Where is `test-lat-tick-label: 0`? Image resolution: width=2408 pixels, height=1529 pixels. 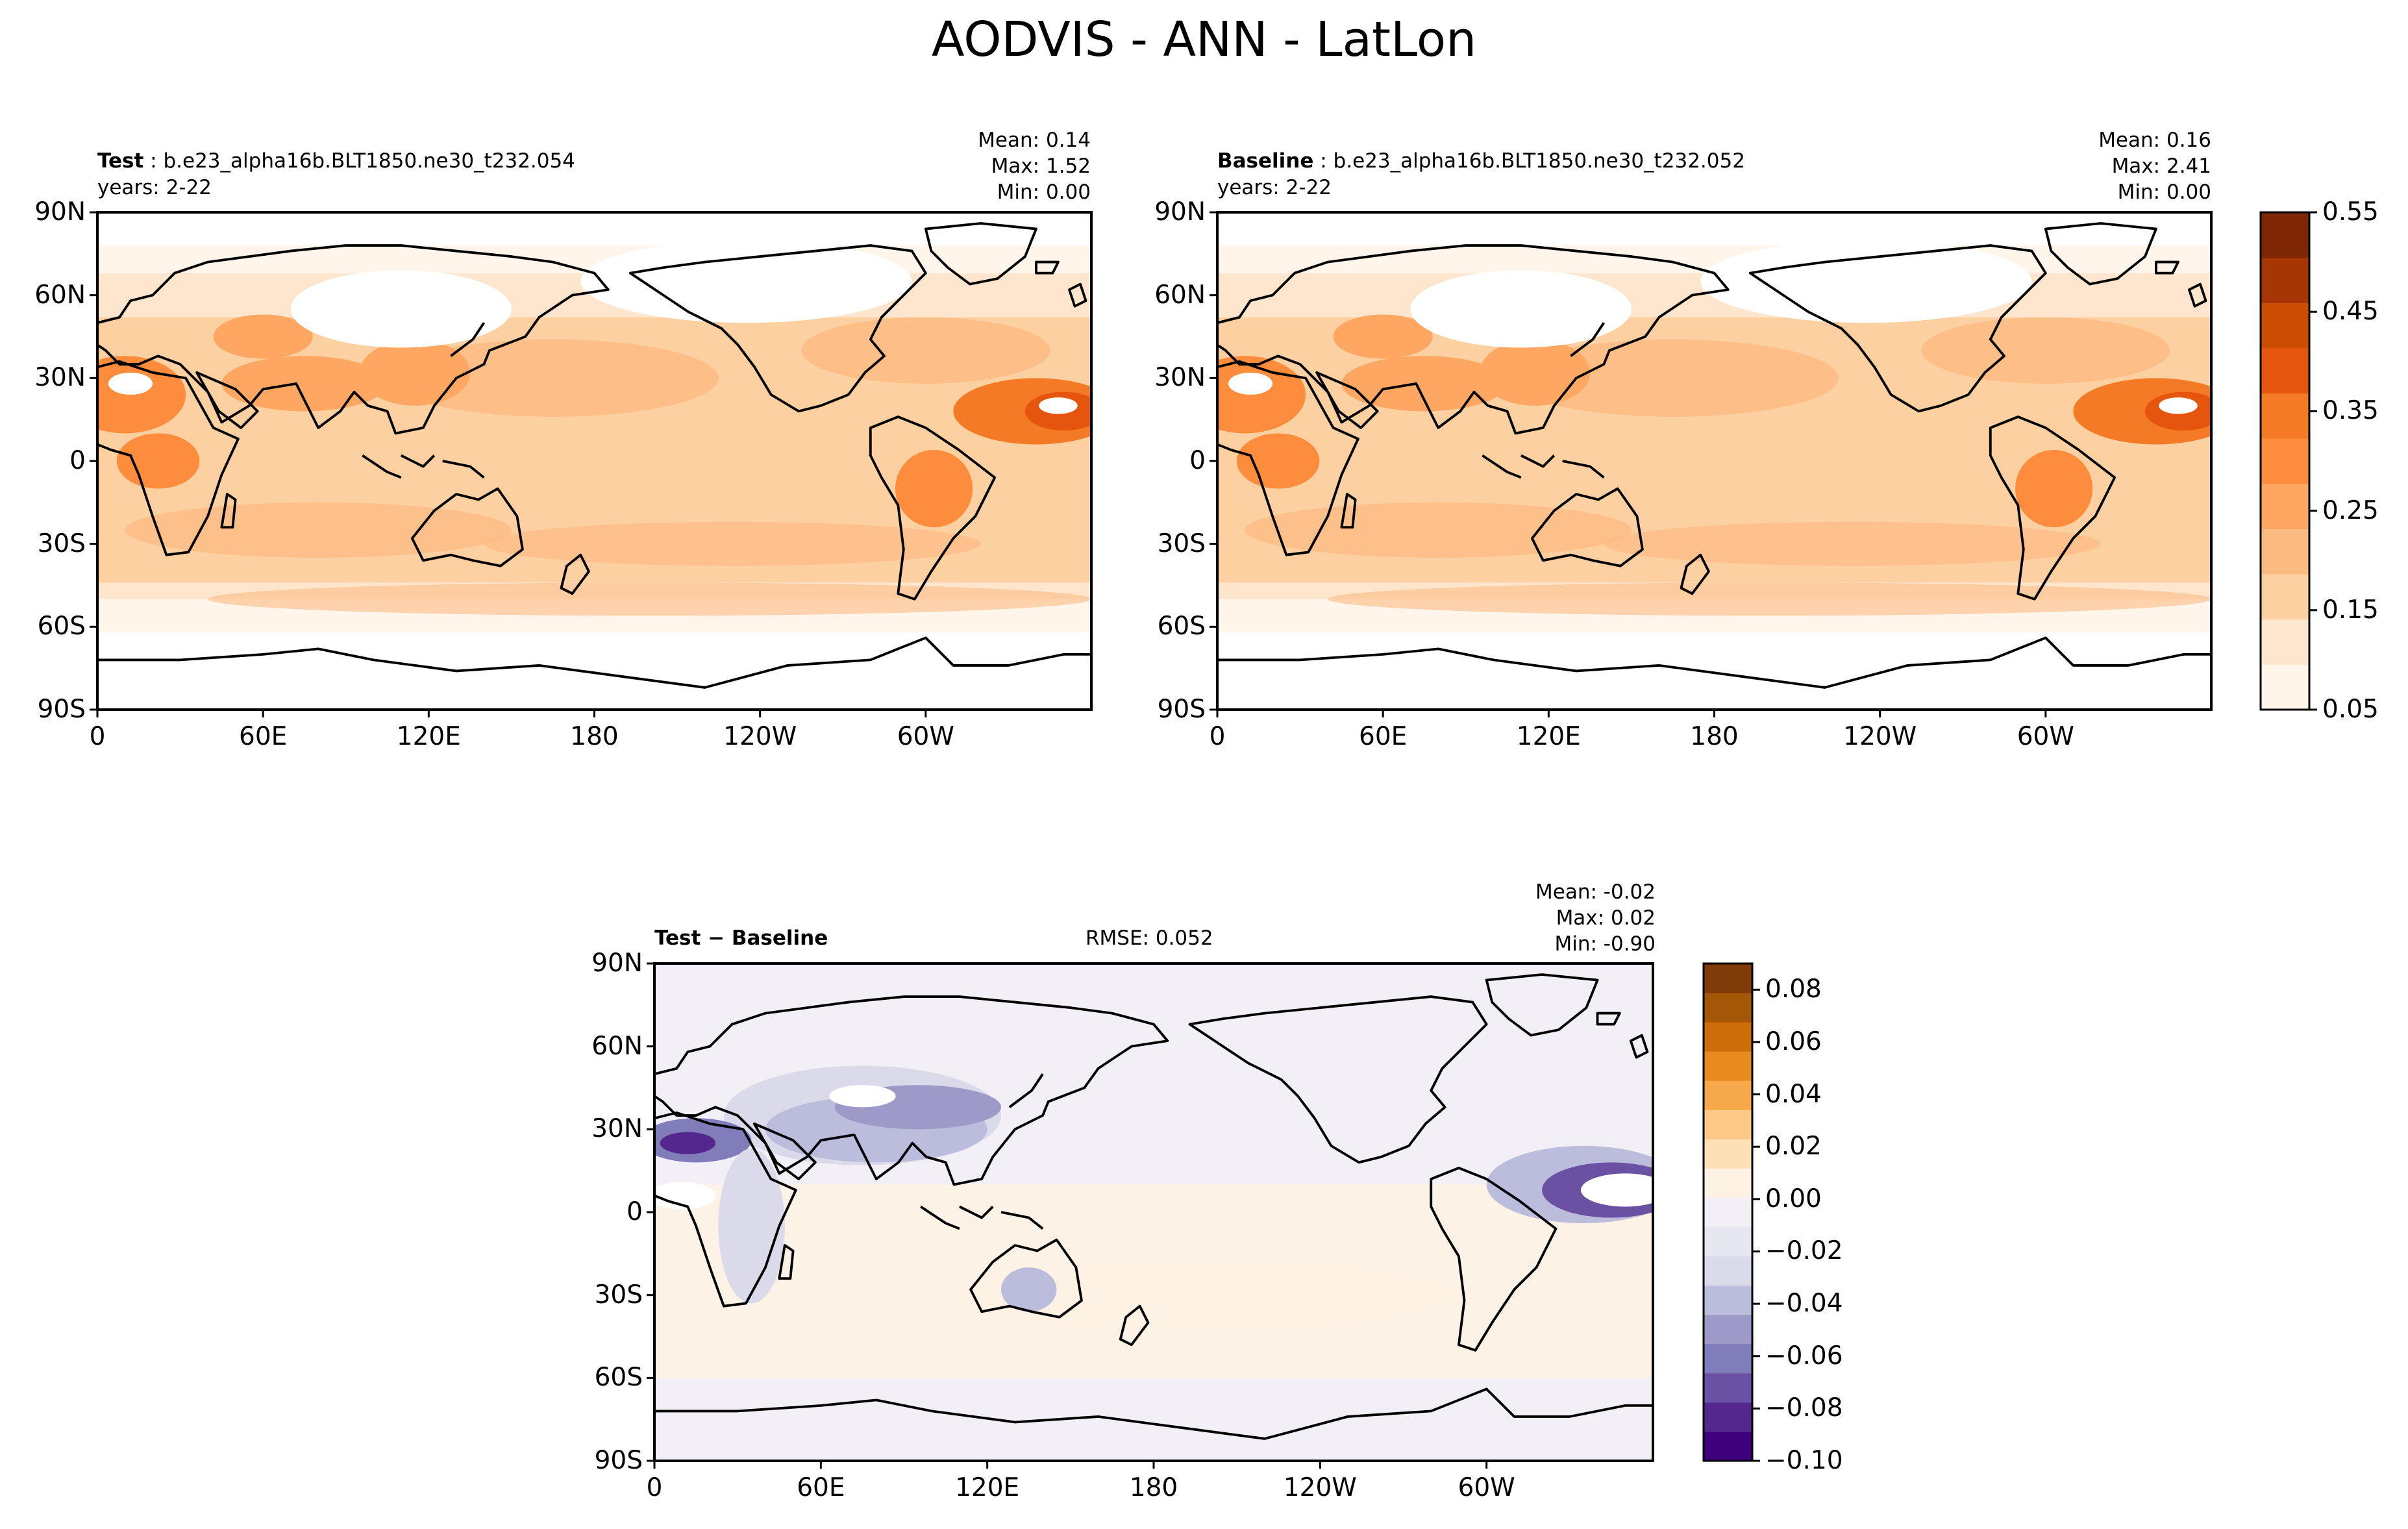
test-lat-tick-label: 0 is located at coordinates (77, 460).